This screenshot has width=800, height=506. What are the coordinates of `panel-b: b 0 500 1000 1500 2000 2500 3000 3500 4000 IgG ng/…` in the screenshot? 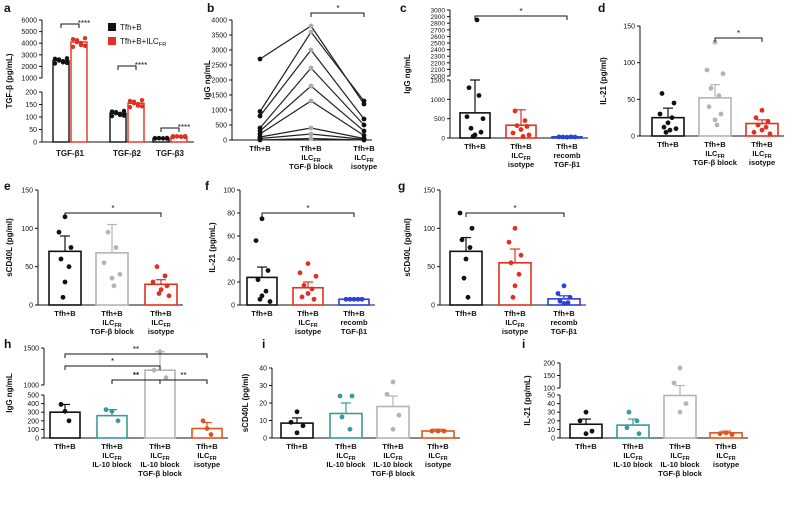 It's located at (290, 86).